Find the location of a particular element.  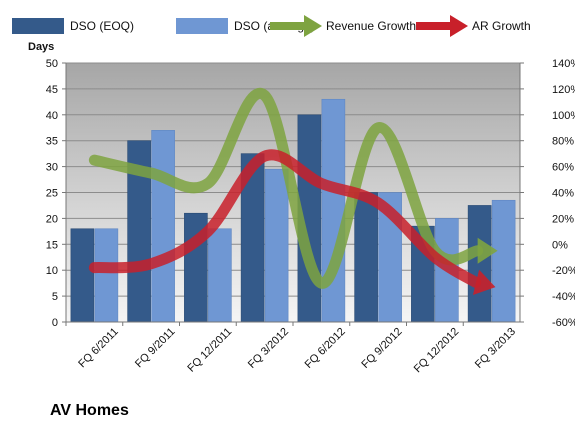

revenue-growth-arrowhead is located at coordinates (487, 250).